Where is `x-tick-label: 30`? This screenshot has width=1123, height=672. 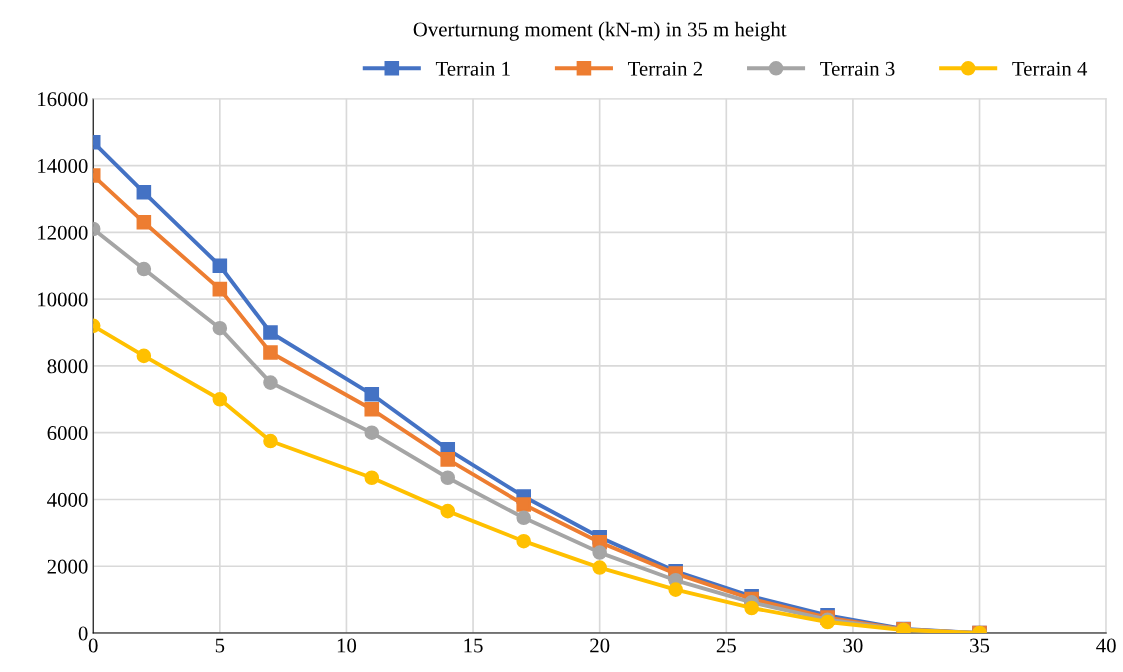
x-tick-label: 30 is located at coordinates (853, 645).